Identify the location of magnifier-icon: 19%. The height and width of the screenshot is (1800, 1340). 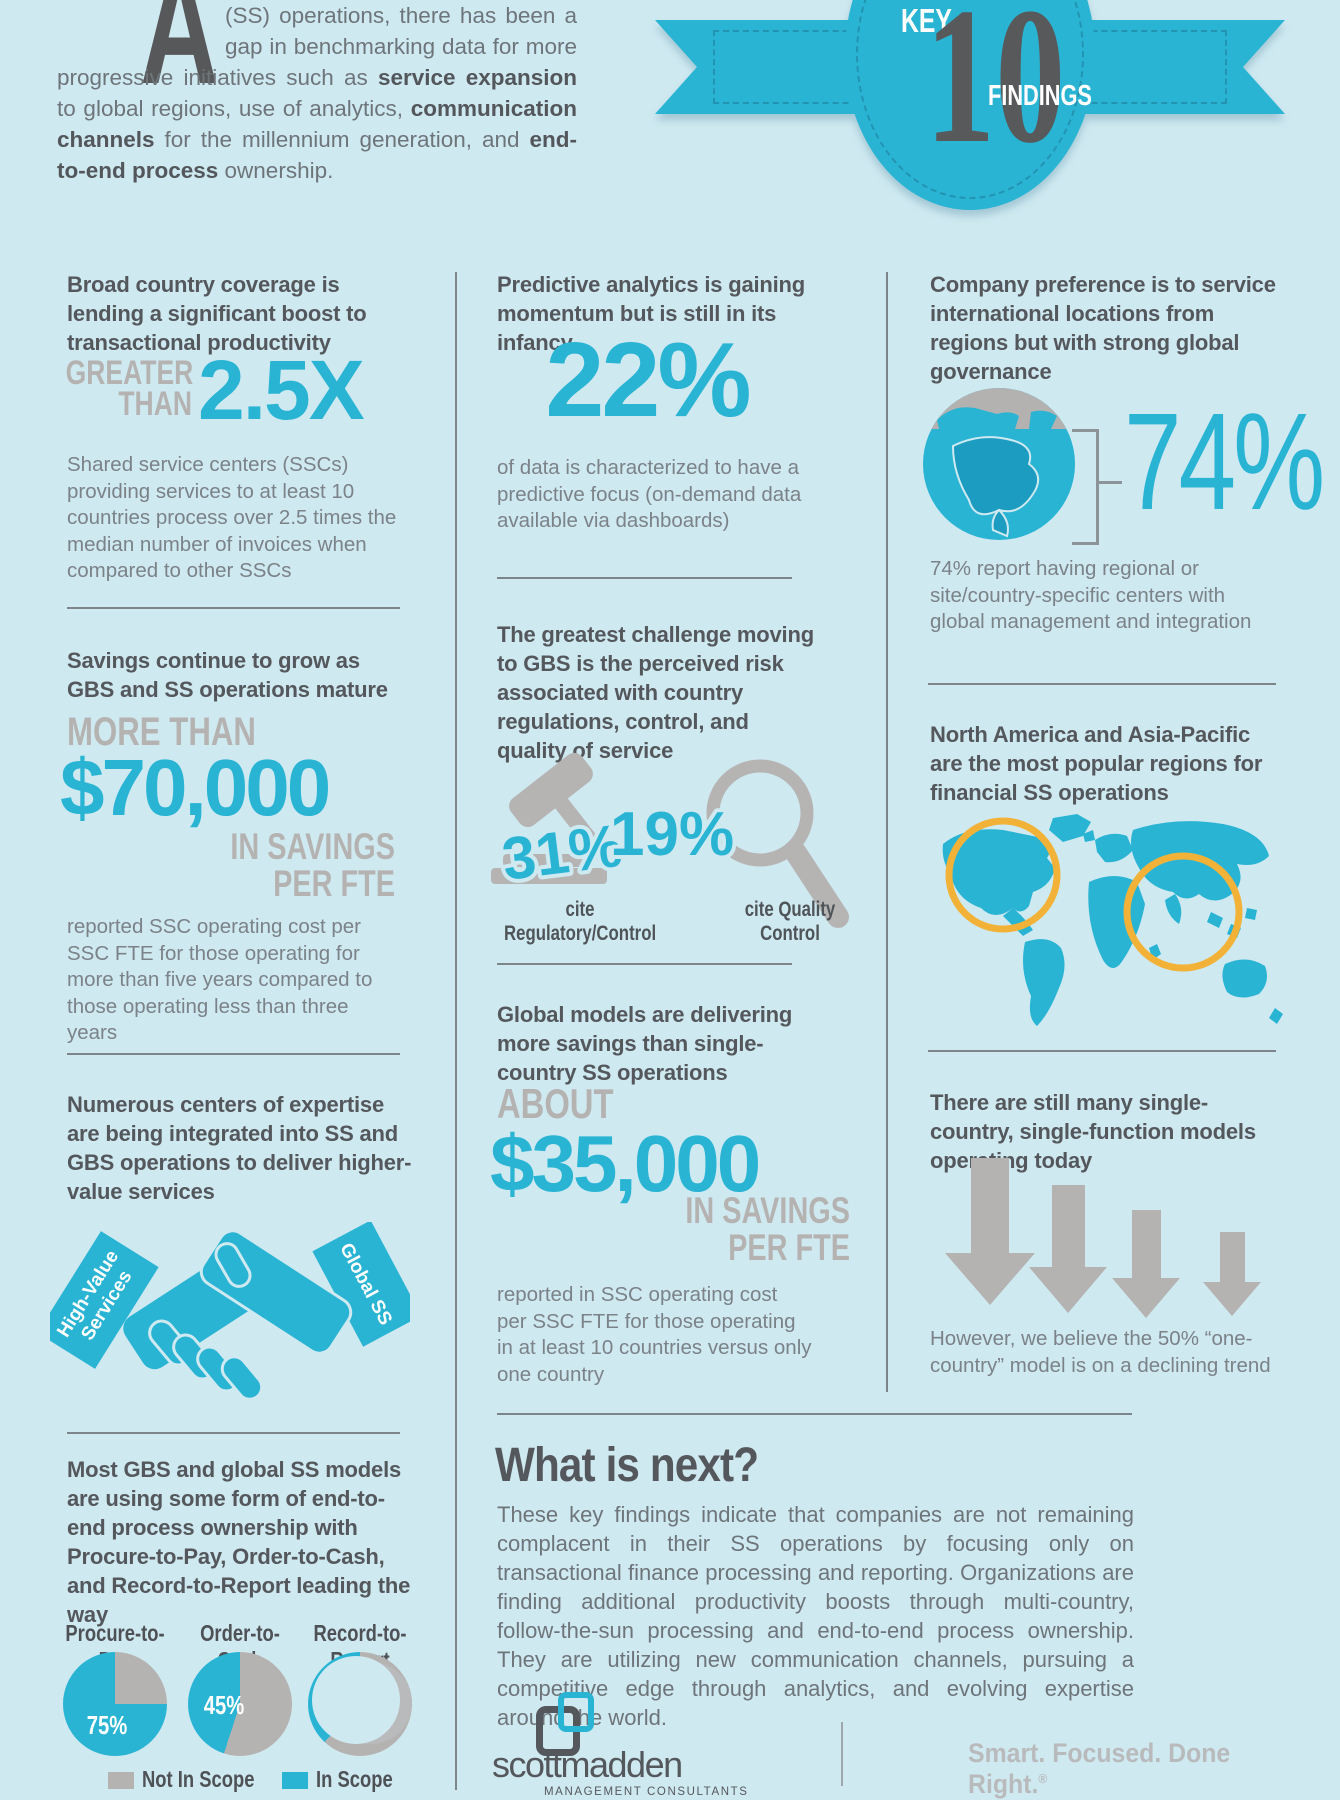
(735, 837).